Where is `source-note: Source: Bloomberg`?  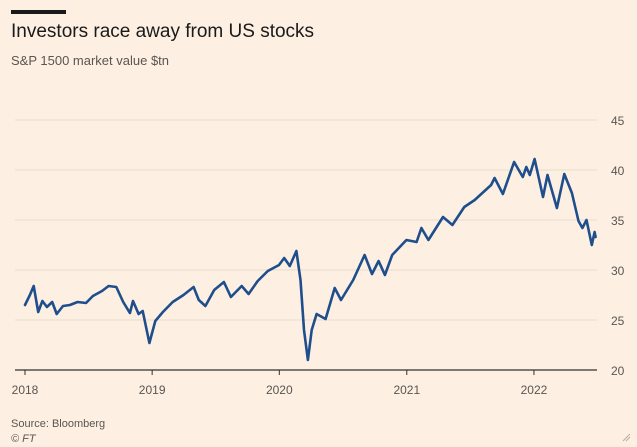 source-note: Source: Bloomberg is located at coordinates (58, 424).